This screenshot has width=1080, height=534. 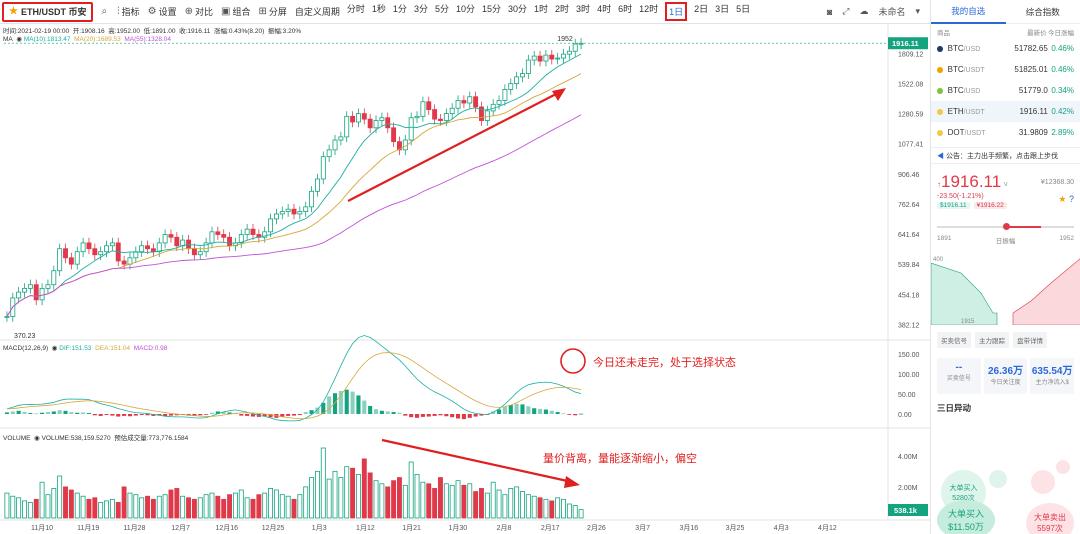 I want to click on favorite-star-icon: ★ ?, so click(x=1066, y=199).